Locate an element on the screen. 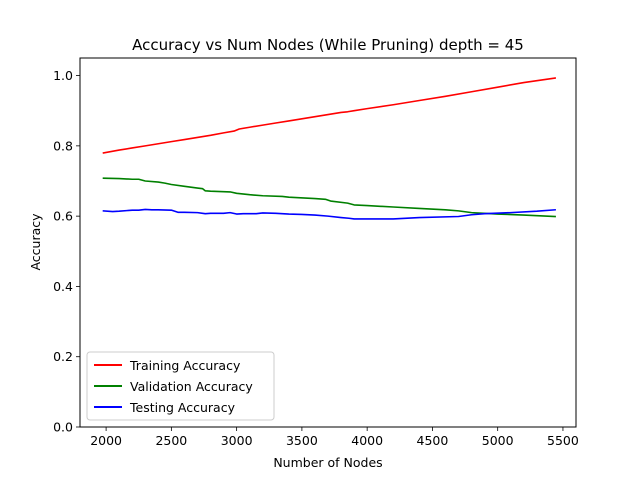 This screenshot has height=480, width=640. y-tick-label: 0.0 is located at coordinates (63, 427).